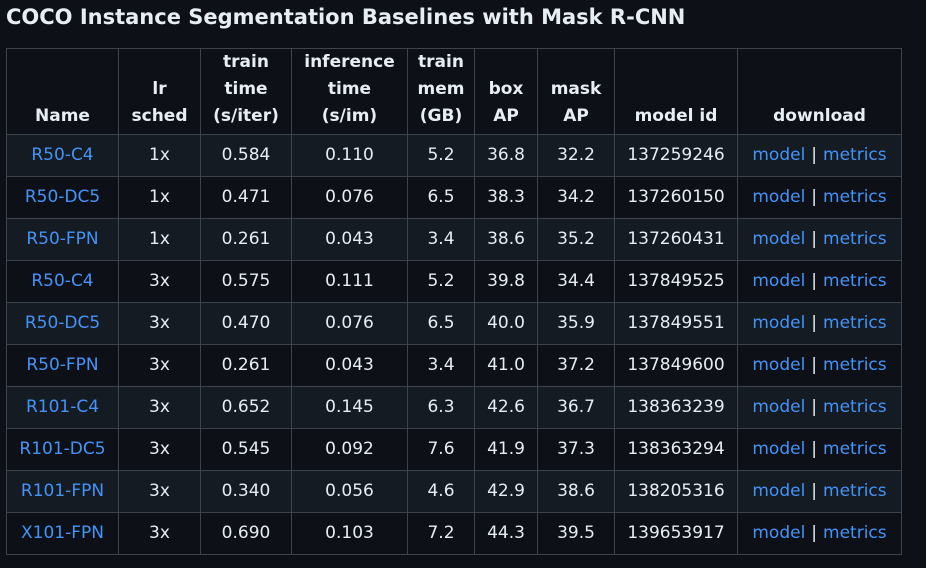 This screenshot has width=926, height=568. I want to click on model-name-link: R101-C4, so click(62, 407).